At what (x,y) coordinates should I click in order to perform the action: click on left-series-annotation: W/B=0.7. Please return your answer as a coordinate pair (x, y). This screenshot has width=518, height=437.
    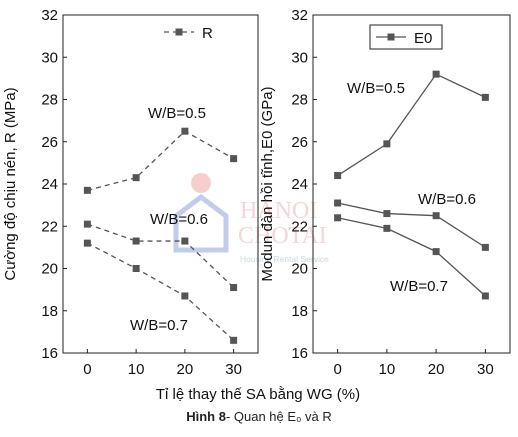
    Looking at the image, I should click on (159, 325).